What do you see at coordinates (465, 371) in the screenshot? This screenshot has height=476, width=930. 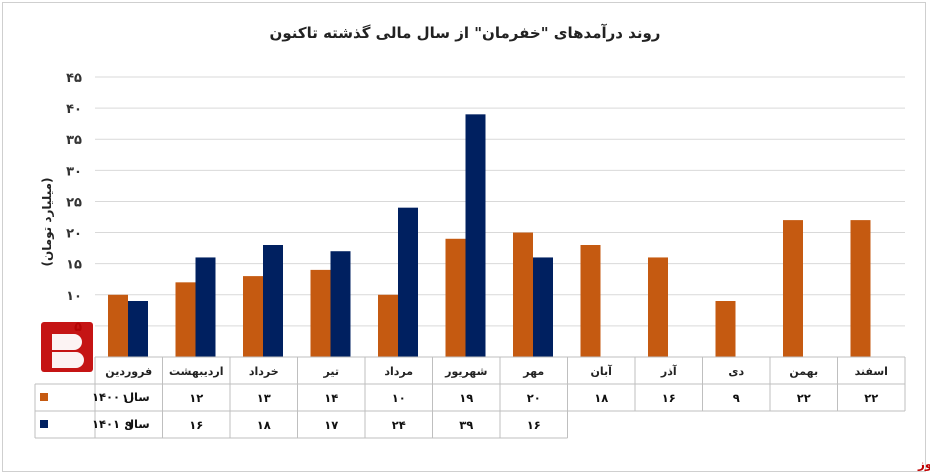 I see `category-label: شهریور` at bounding box center [465, 371].